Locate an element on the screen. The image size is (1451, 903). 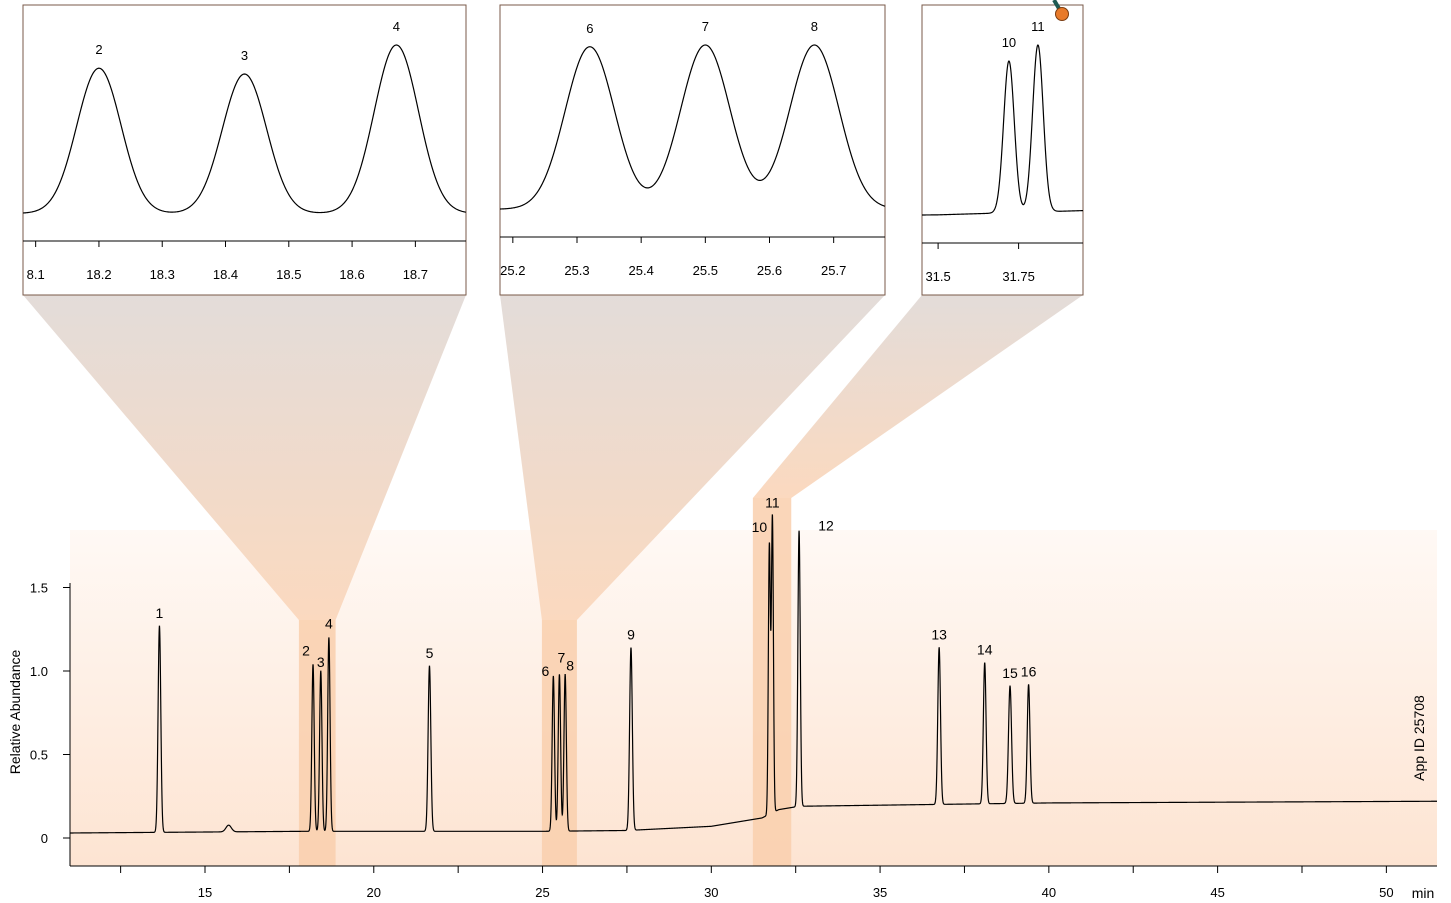
x-tick-label: 35 is located at coordinates (880, 892).